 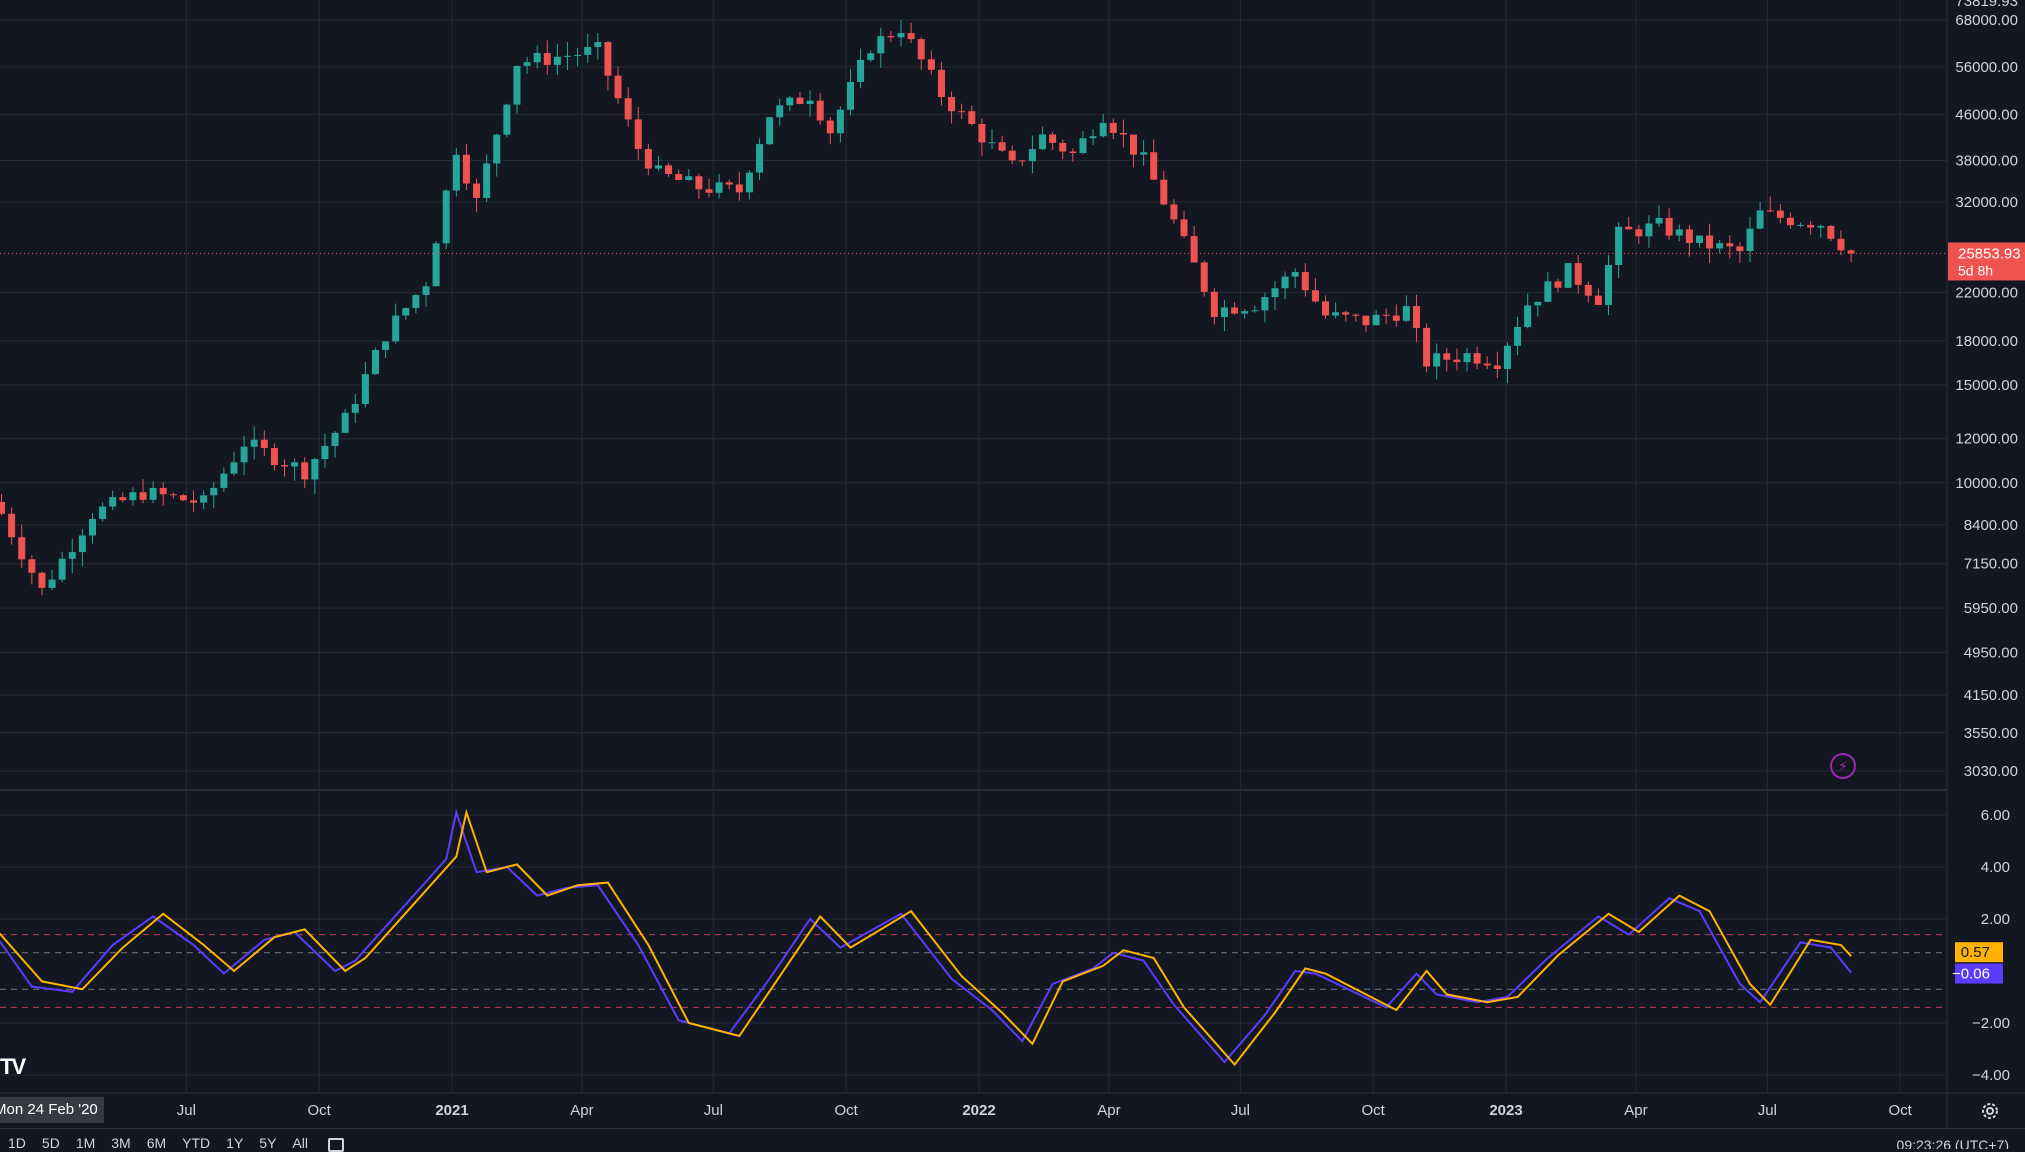 I want to click on time-label: Jul, so click(x=1767, y=1110).